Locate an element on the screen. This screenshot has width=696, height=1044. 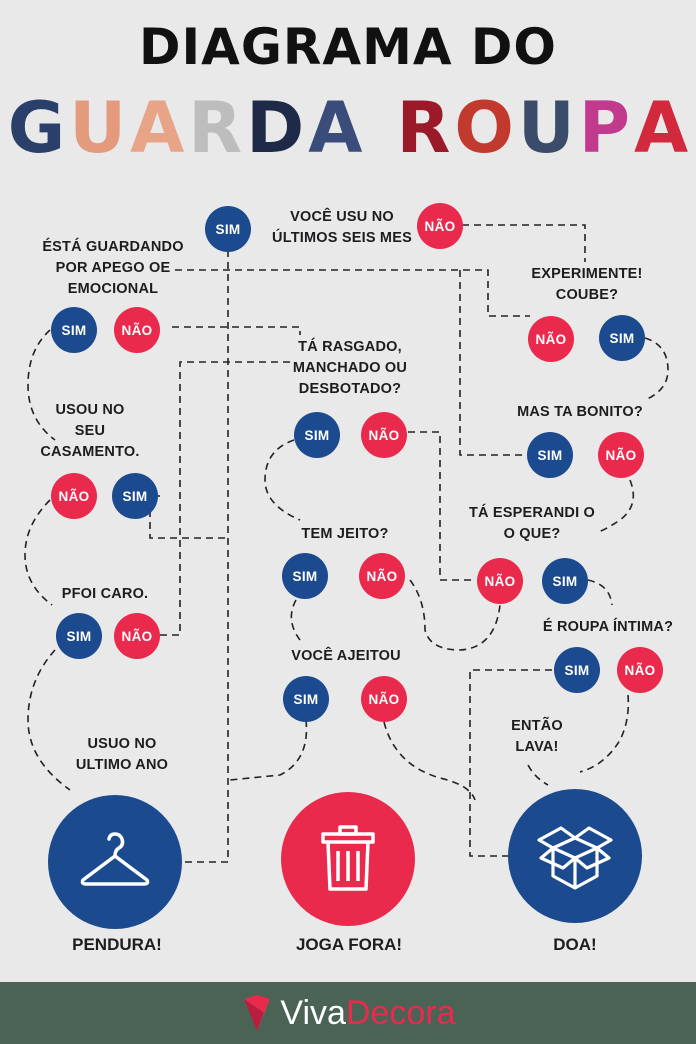
subtitle-space is located at coordinates (379, 128).